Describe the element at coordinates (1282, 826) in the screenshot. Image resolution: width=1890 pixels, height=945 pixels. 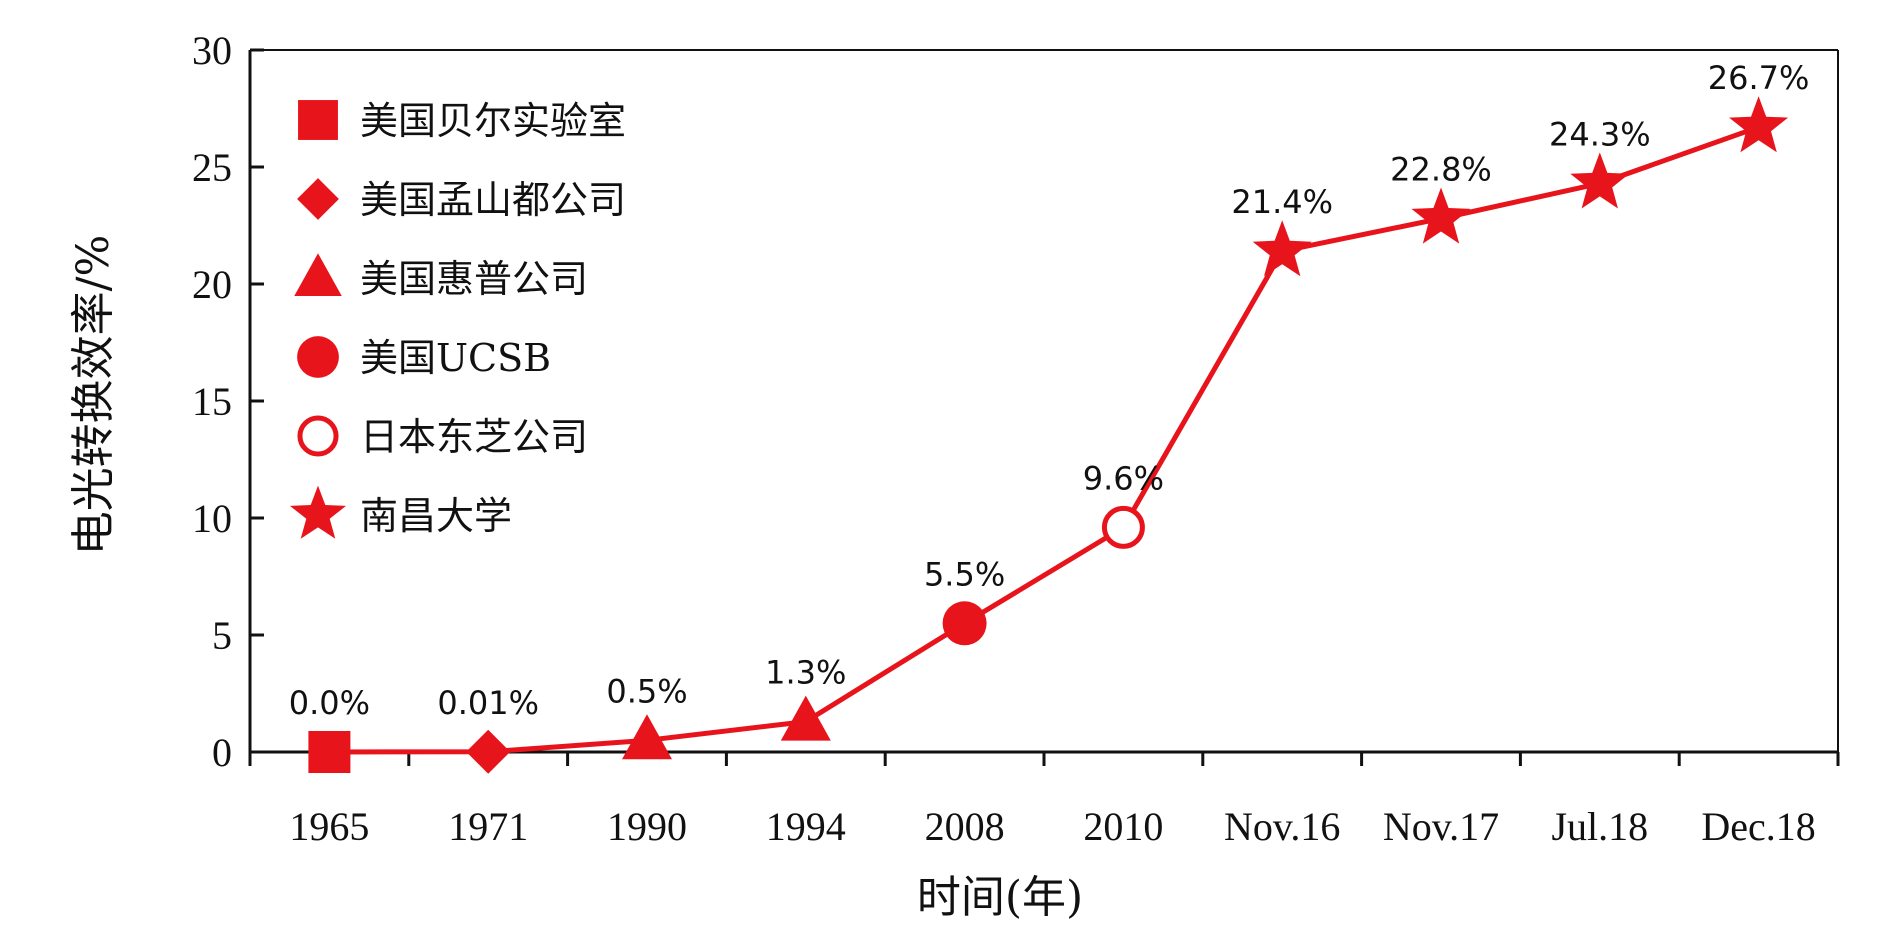
I see `x-tick-label: Nov.16` at that location.